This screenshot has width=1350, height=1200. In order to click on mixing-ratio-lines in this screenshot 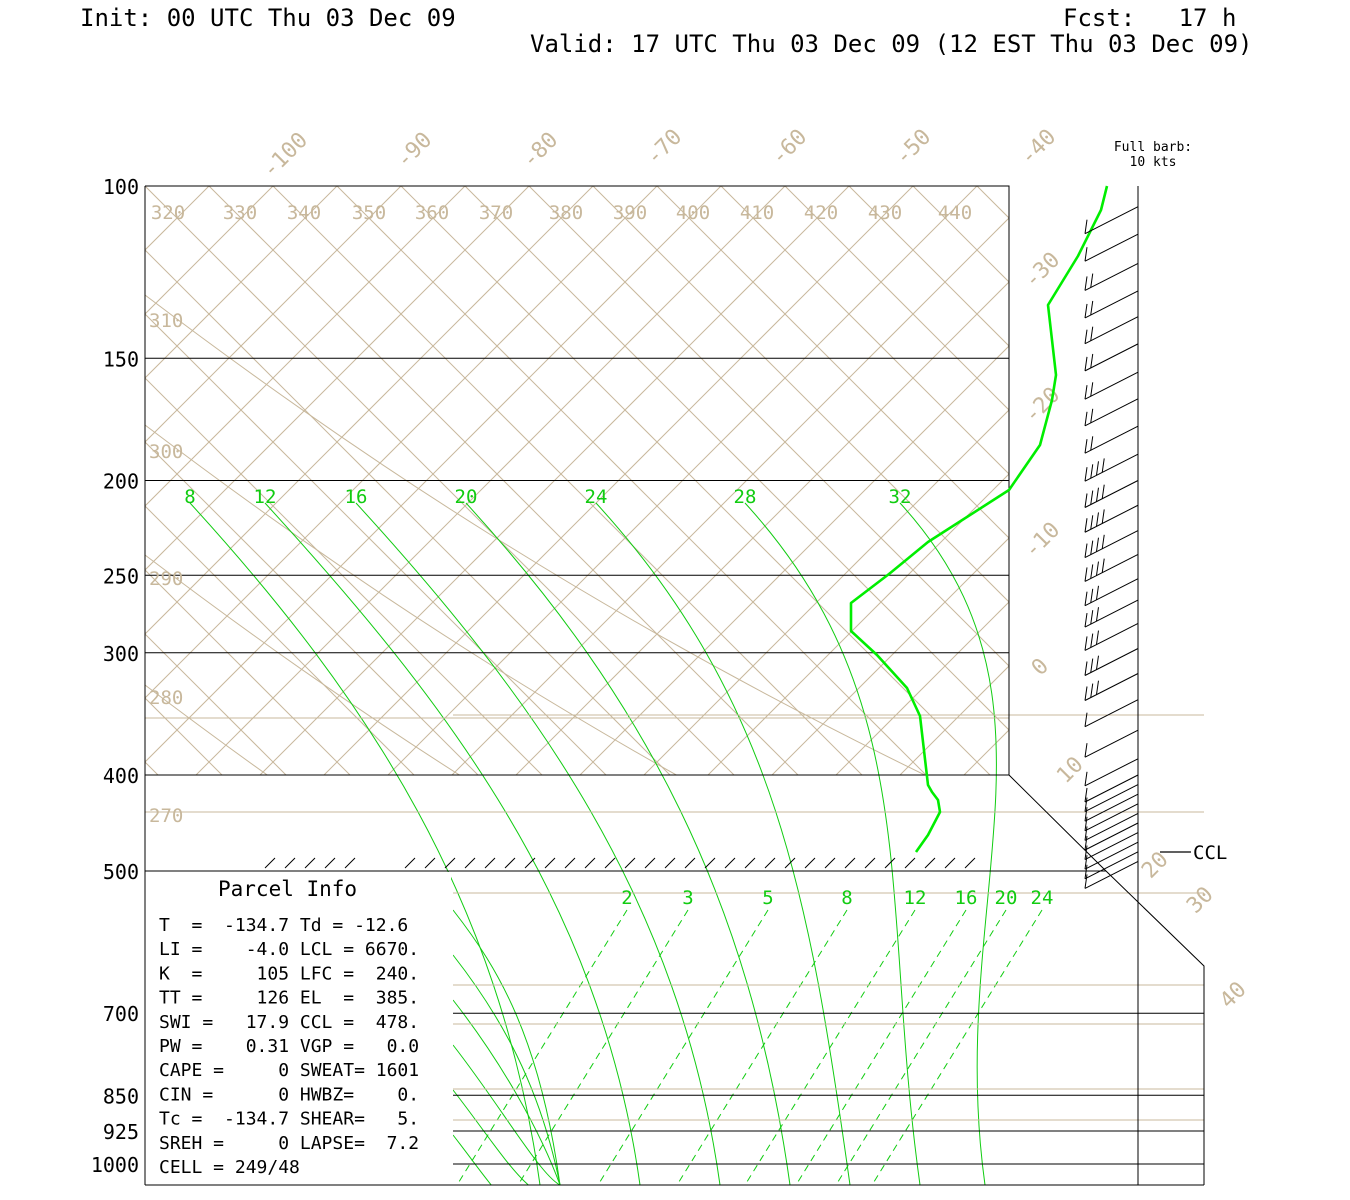, I will do `click(749, 1047)`.